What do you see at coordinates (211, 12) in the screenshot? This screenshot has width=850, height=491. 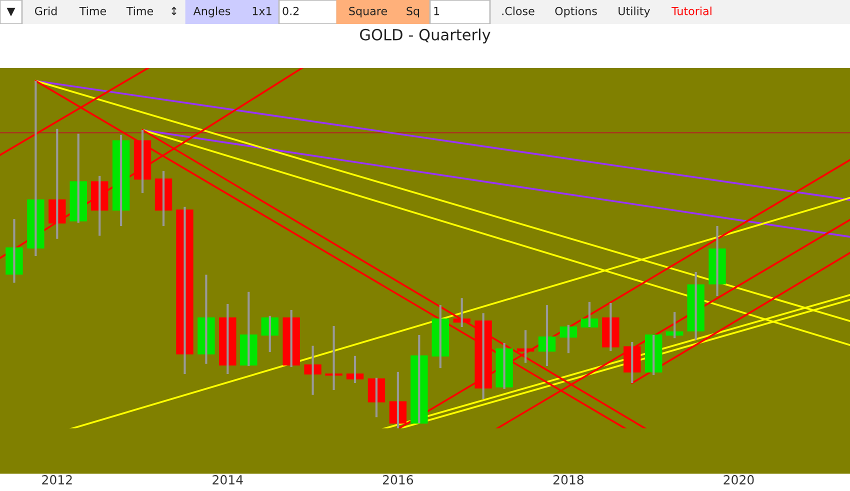 I see `text: Angles` at bounding box center [211, 12].